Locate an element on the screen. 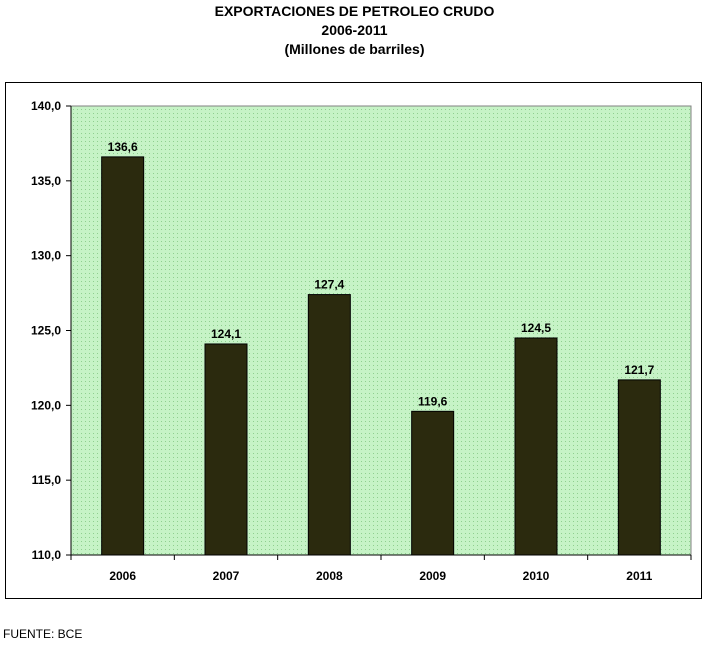 Image resolution: width=709 pixels, height=646 pixels. chart-subtitle: 2006-2011 is located at coordinates (354, 30).